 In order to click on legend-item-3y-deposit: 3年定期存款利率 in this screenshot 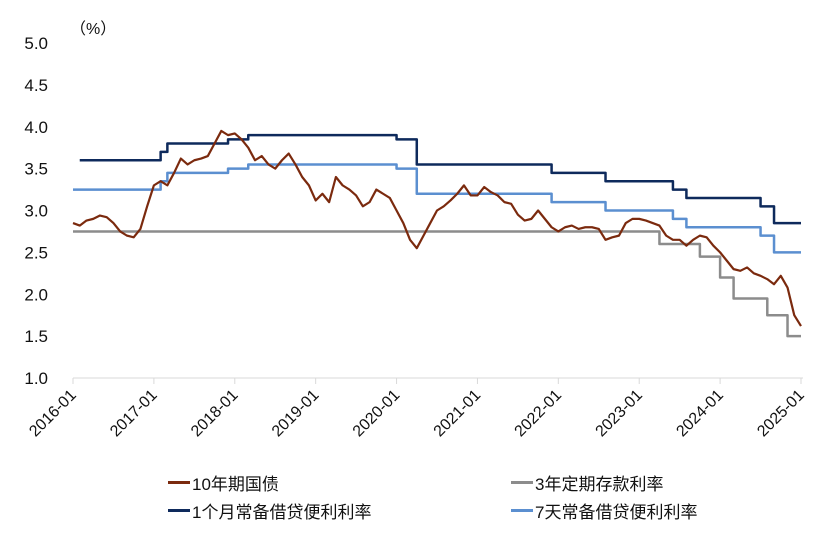, I will do `click(587, 482)`.